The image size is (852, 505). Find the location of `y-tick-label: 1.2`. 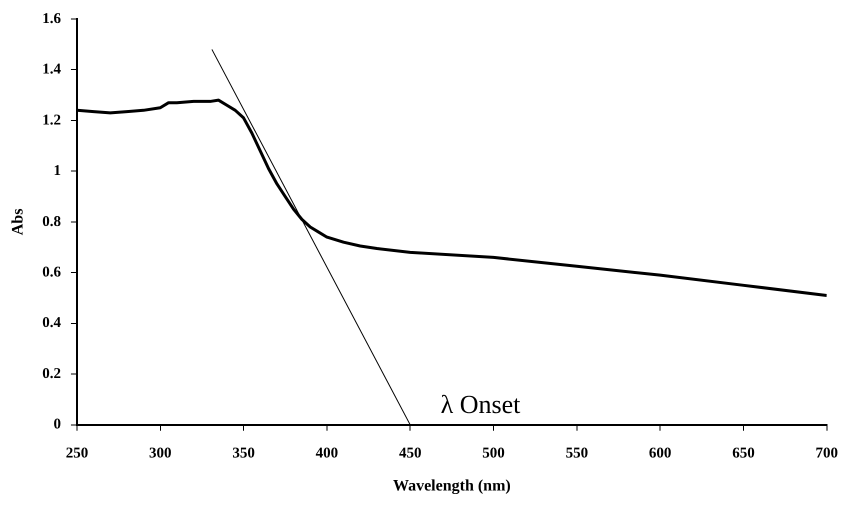

y-tick-label: 1.2 is located at coordinates (51, 120).